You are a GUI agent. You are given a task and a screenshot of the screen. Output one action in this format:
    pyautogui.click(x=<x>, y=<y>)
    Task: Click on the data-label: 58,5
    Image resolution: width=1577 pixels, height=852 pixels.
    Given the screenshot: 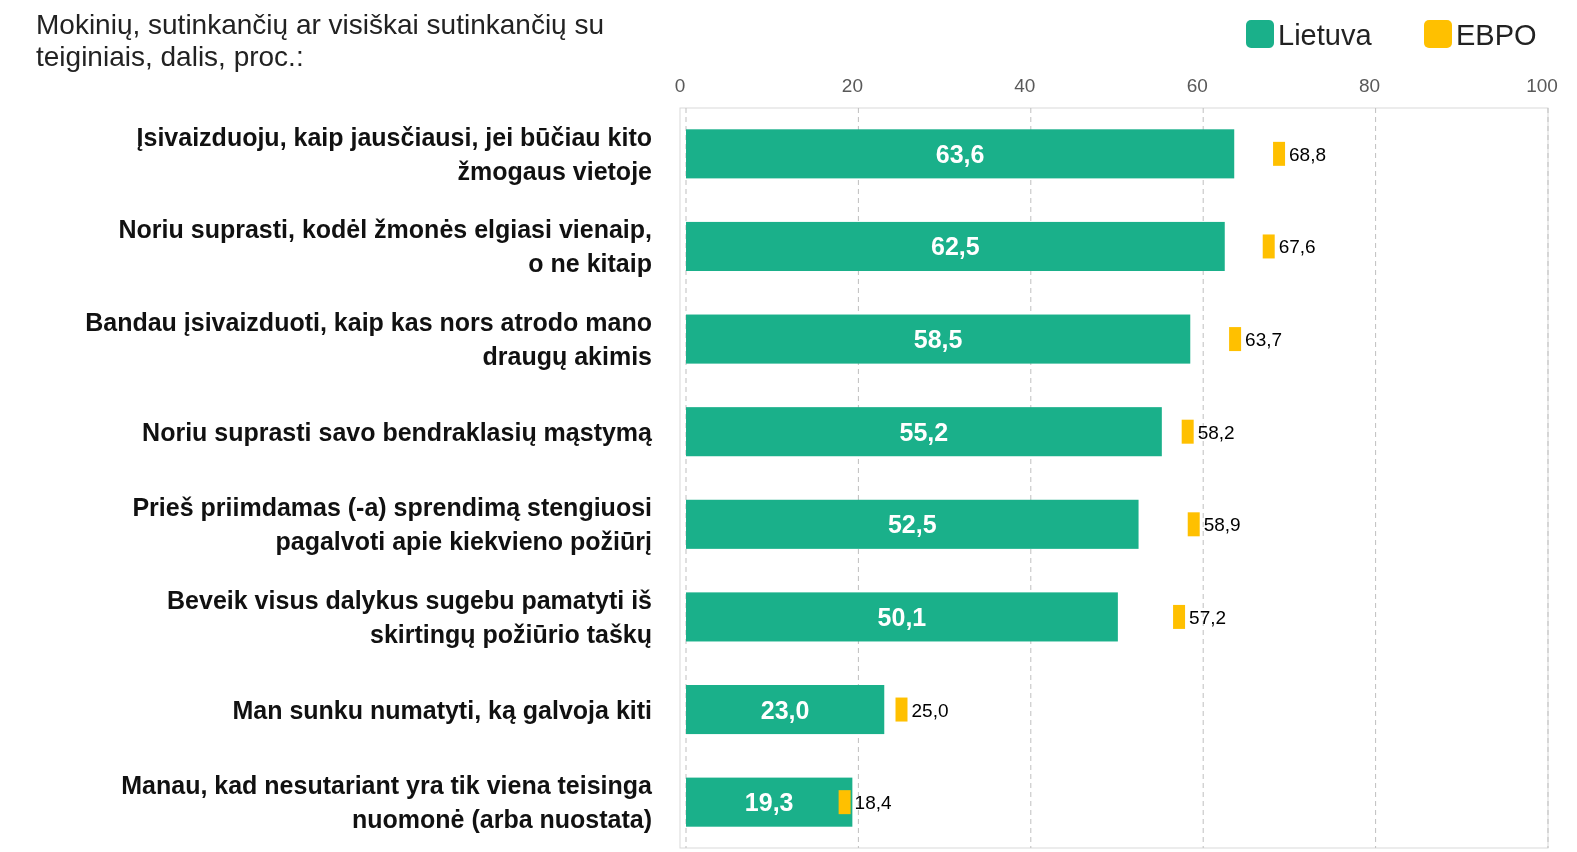 What is the action you would take?
    pyautogui.click(x=938, y=339)
    